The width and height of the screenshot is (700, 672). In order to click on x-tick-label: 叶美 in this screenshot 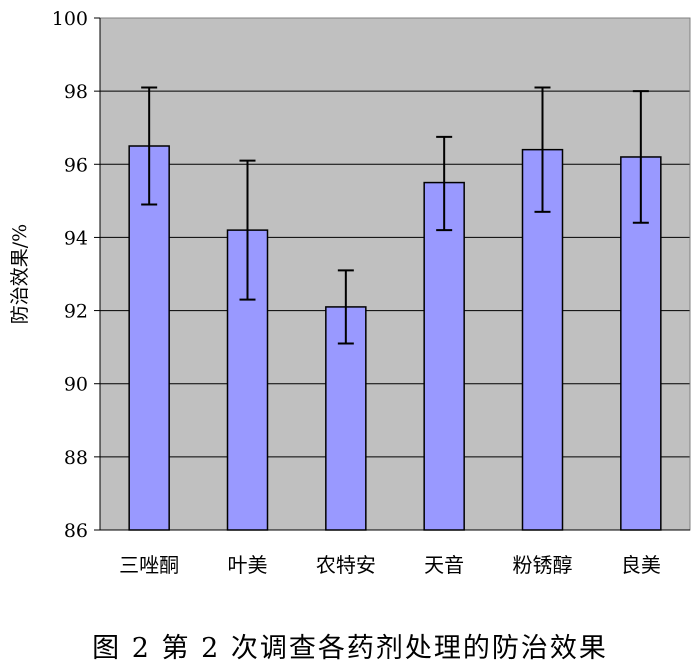, I will do `click(248, 565)`.